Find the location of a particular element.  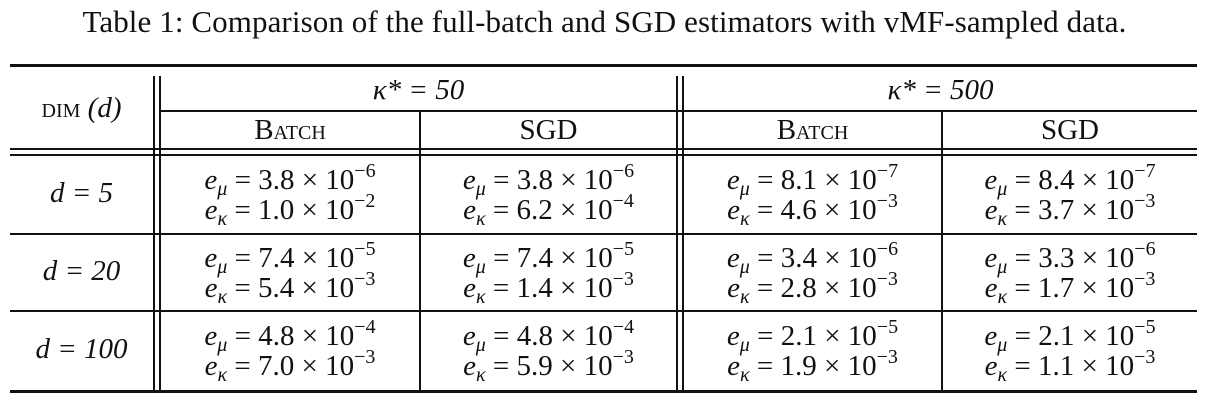

table-cell: eμ = 7.4 × 10−5 eκ = 5.4 × 10−3 is located at coordinates (290, 273).